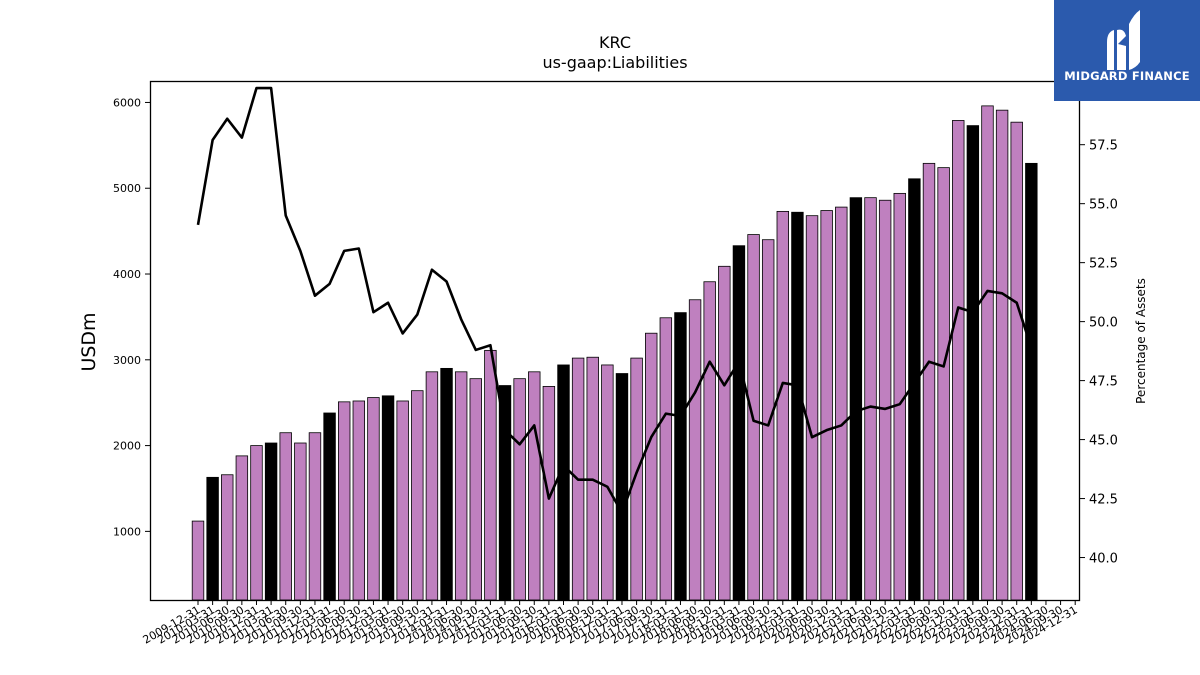  I want to click on y-tick-label: 1000, so click(127, 531).